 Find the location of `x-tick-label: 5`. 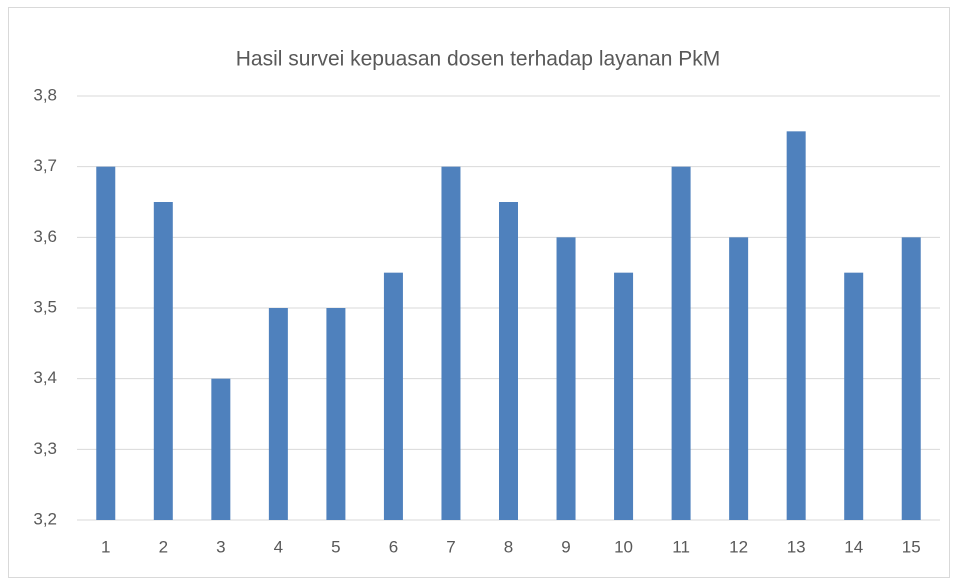

x-tick-label: 5 is located at coordinates (335, 546).